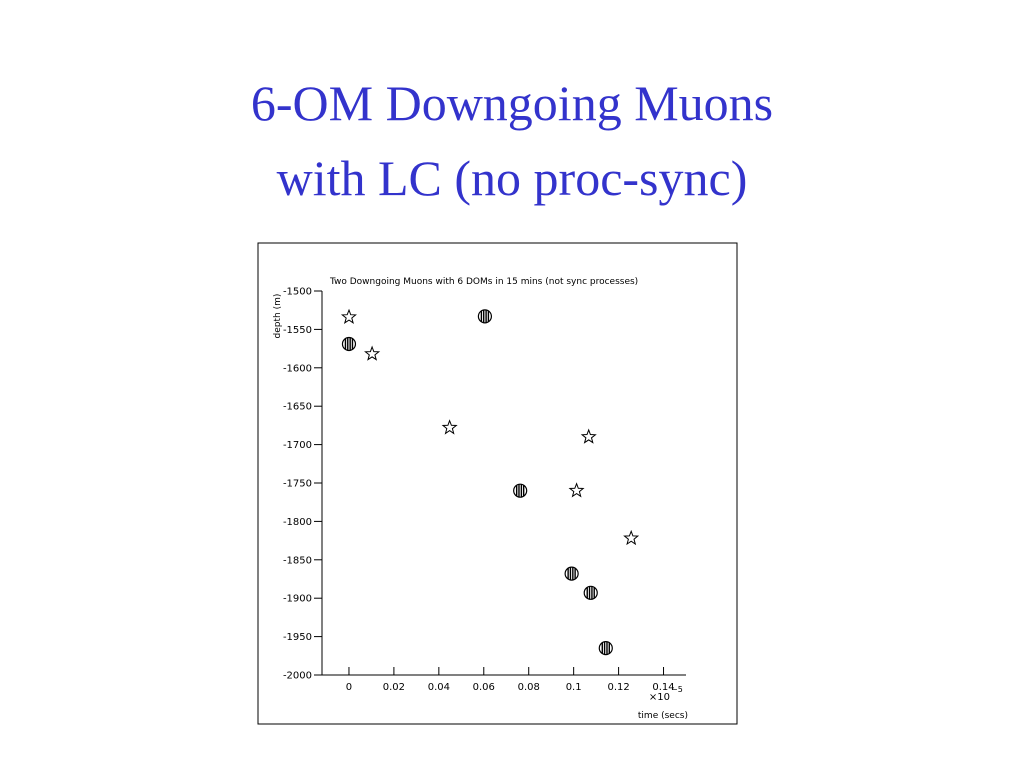 The height and width of the screenshot is (773, 1024). I want to click on y-tick-label: -1500, so click(297, 292).